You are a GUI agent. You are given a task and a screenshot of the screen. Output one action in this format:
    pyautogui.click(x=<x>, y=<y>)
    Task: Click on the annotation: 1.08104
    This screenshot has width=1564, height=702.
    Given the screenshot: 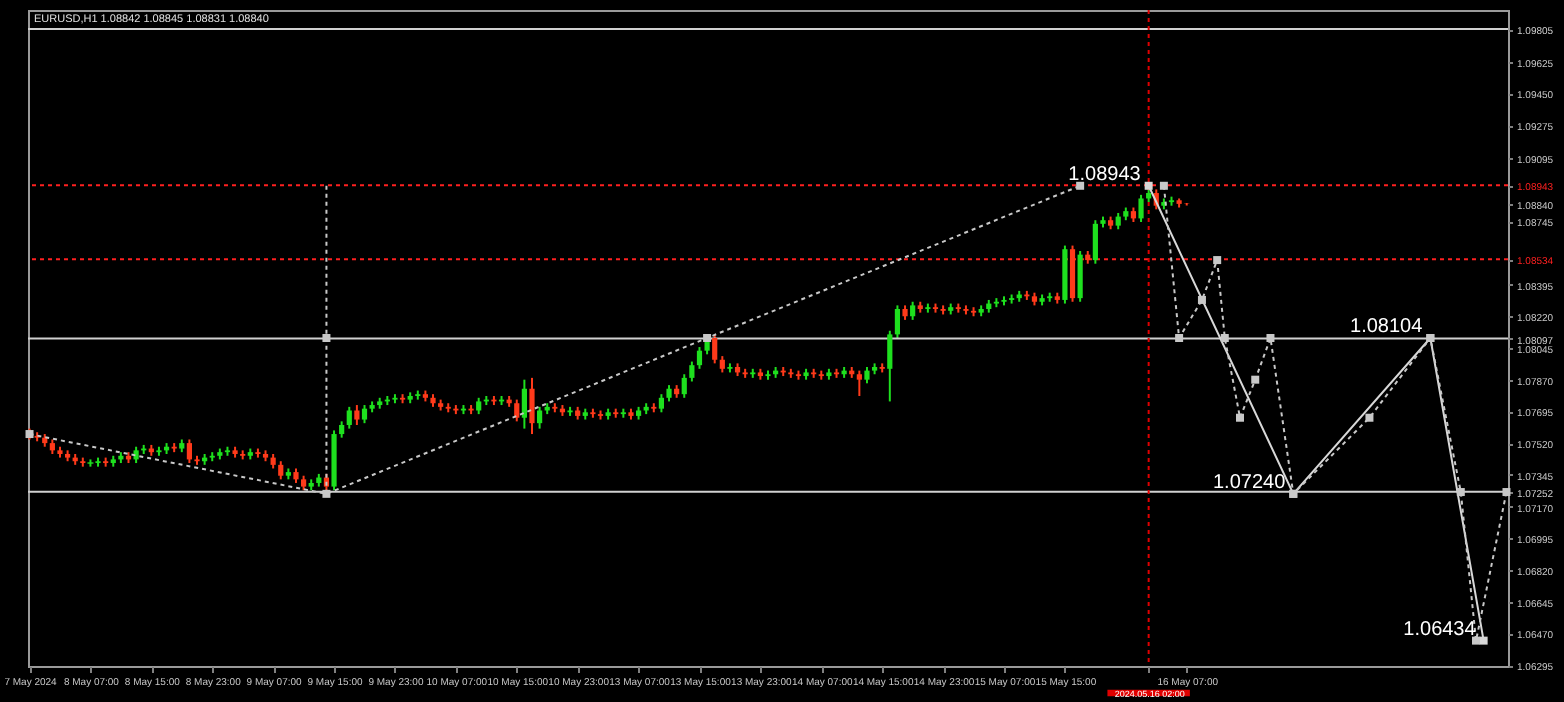 What is the action you would take?
    pyautogui.click(x=1387, y=327)
    